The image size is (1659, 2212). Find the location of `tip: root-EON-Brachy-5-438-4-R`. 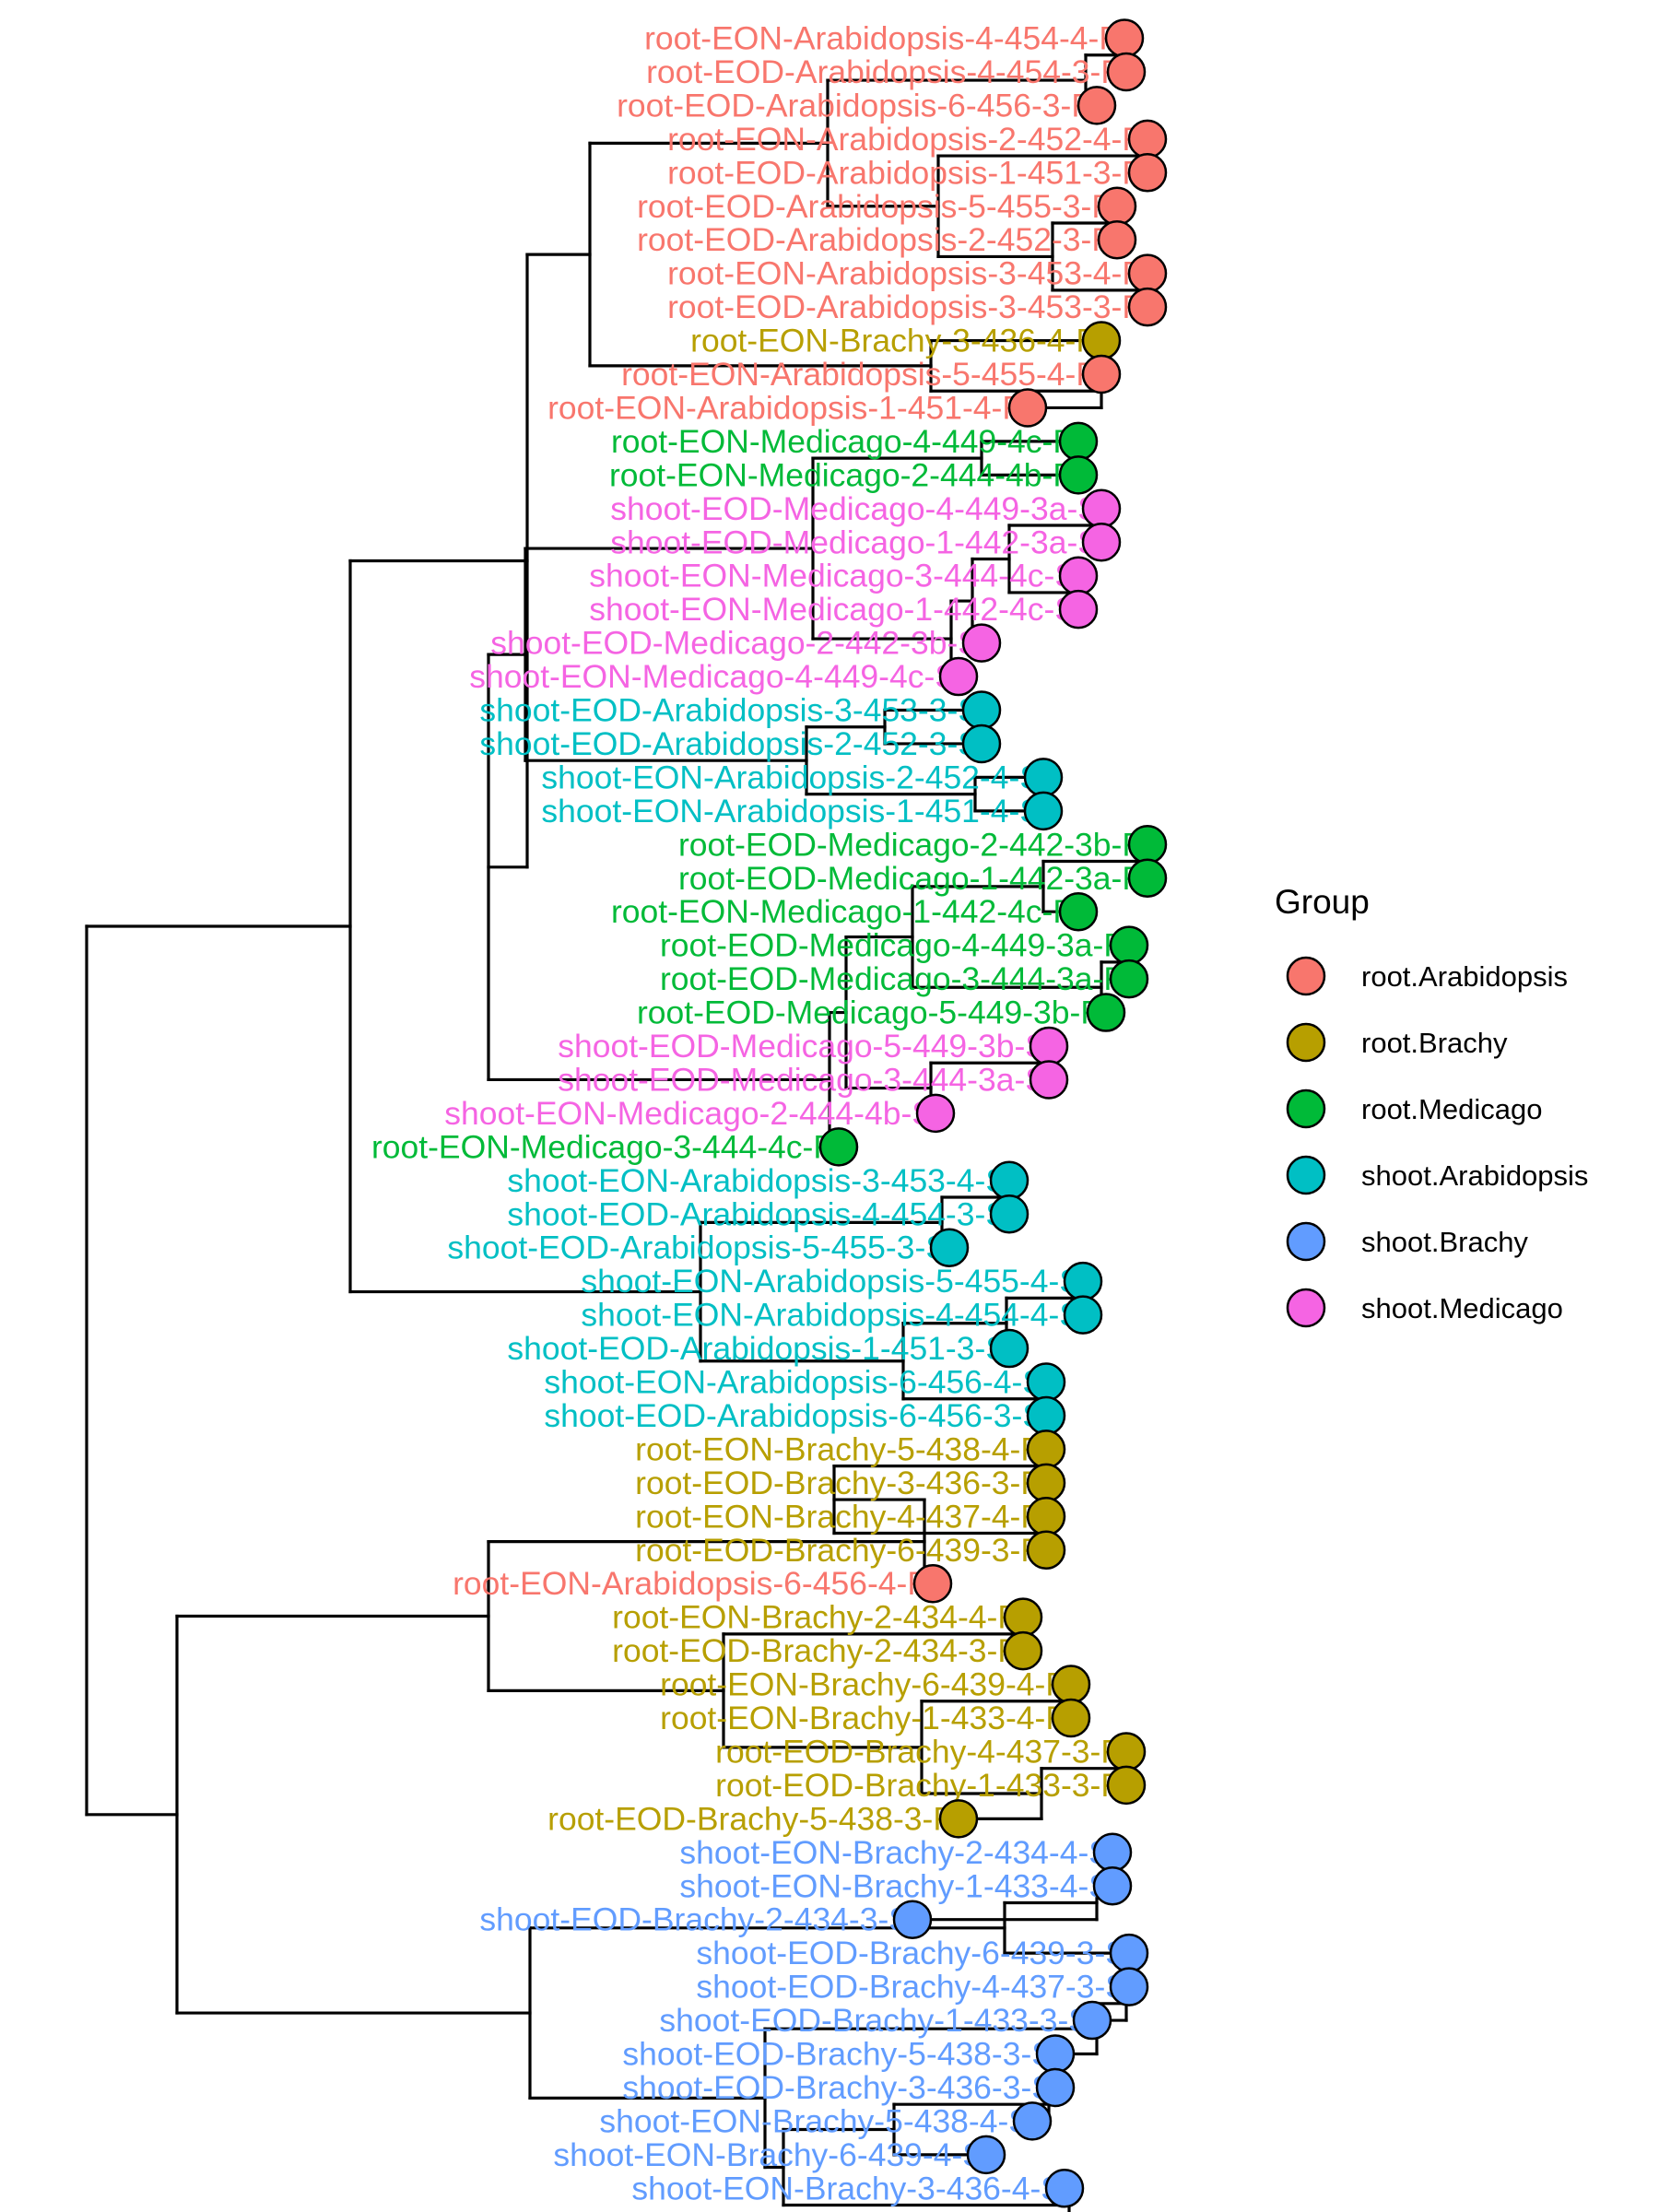

tip: root-EON-Brachy-5-438-4-R is located at coordinates (850, 1449).